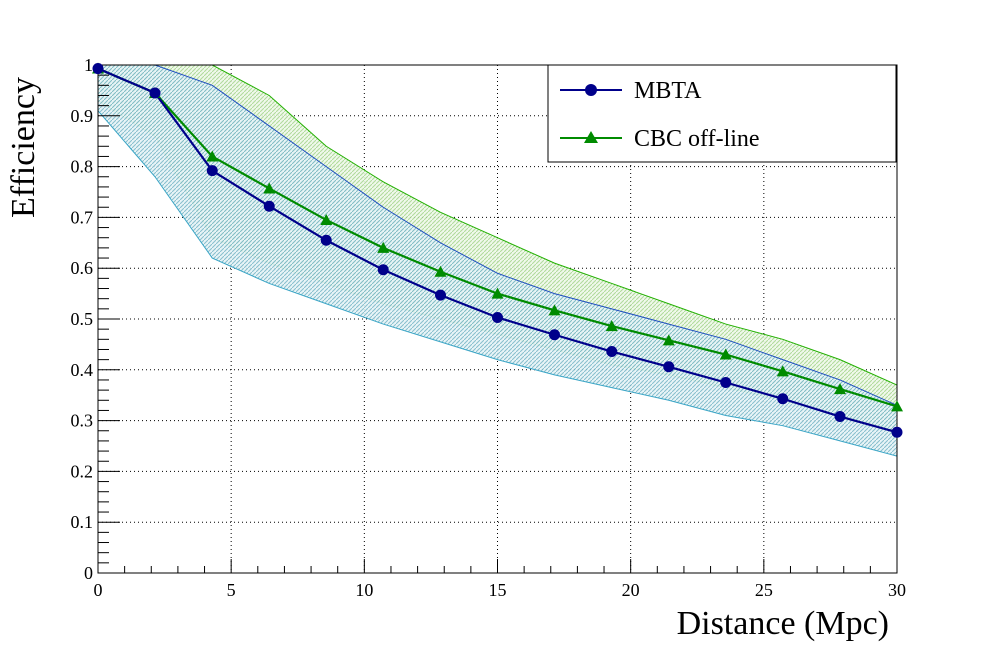 This screenshot has height=652, width=996. Describe the element at coordinates (82, 522) in the screenshot. I see `y-tick-label: 0.1` at that location.